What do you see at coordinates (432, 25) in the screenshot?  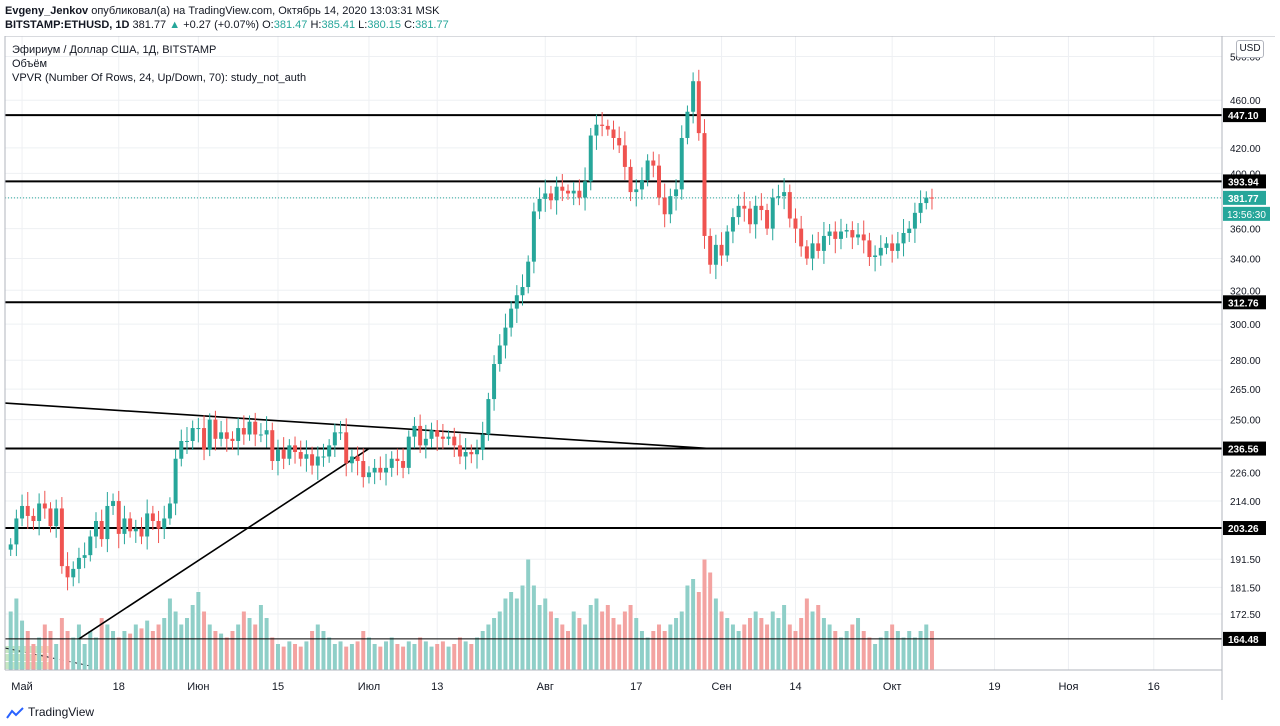 I see `close-value: 381.77` at bounding box center [432, 25].